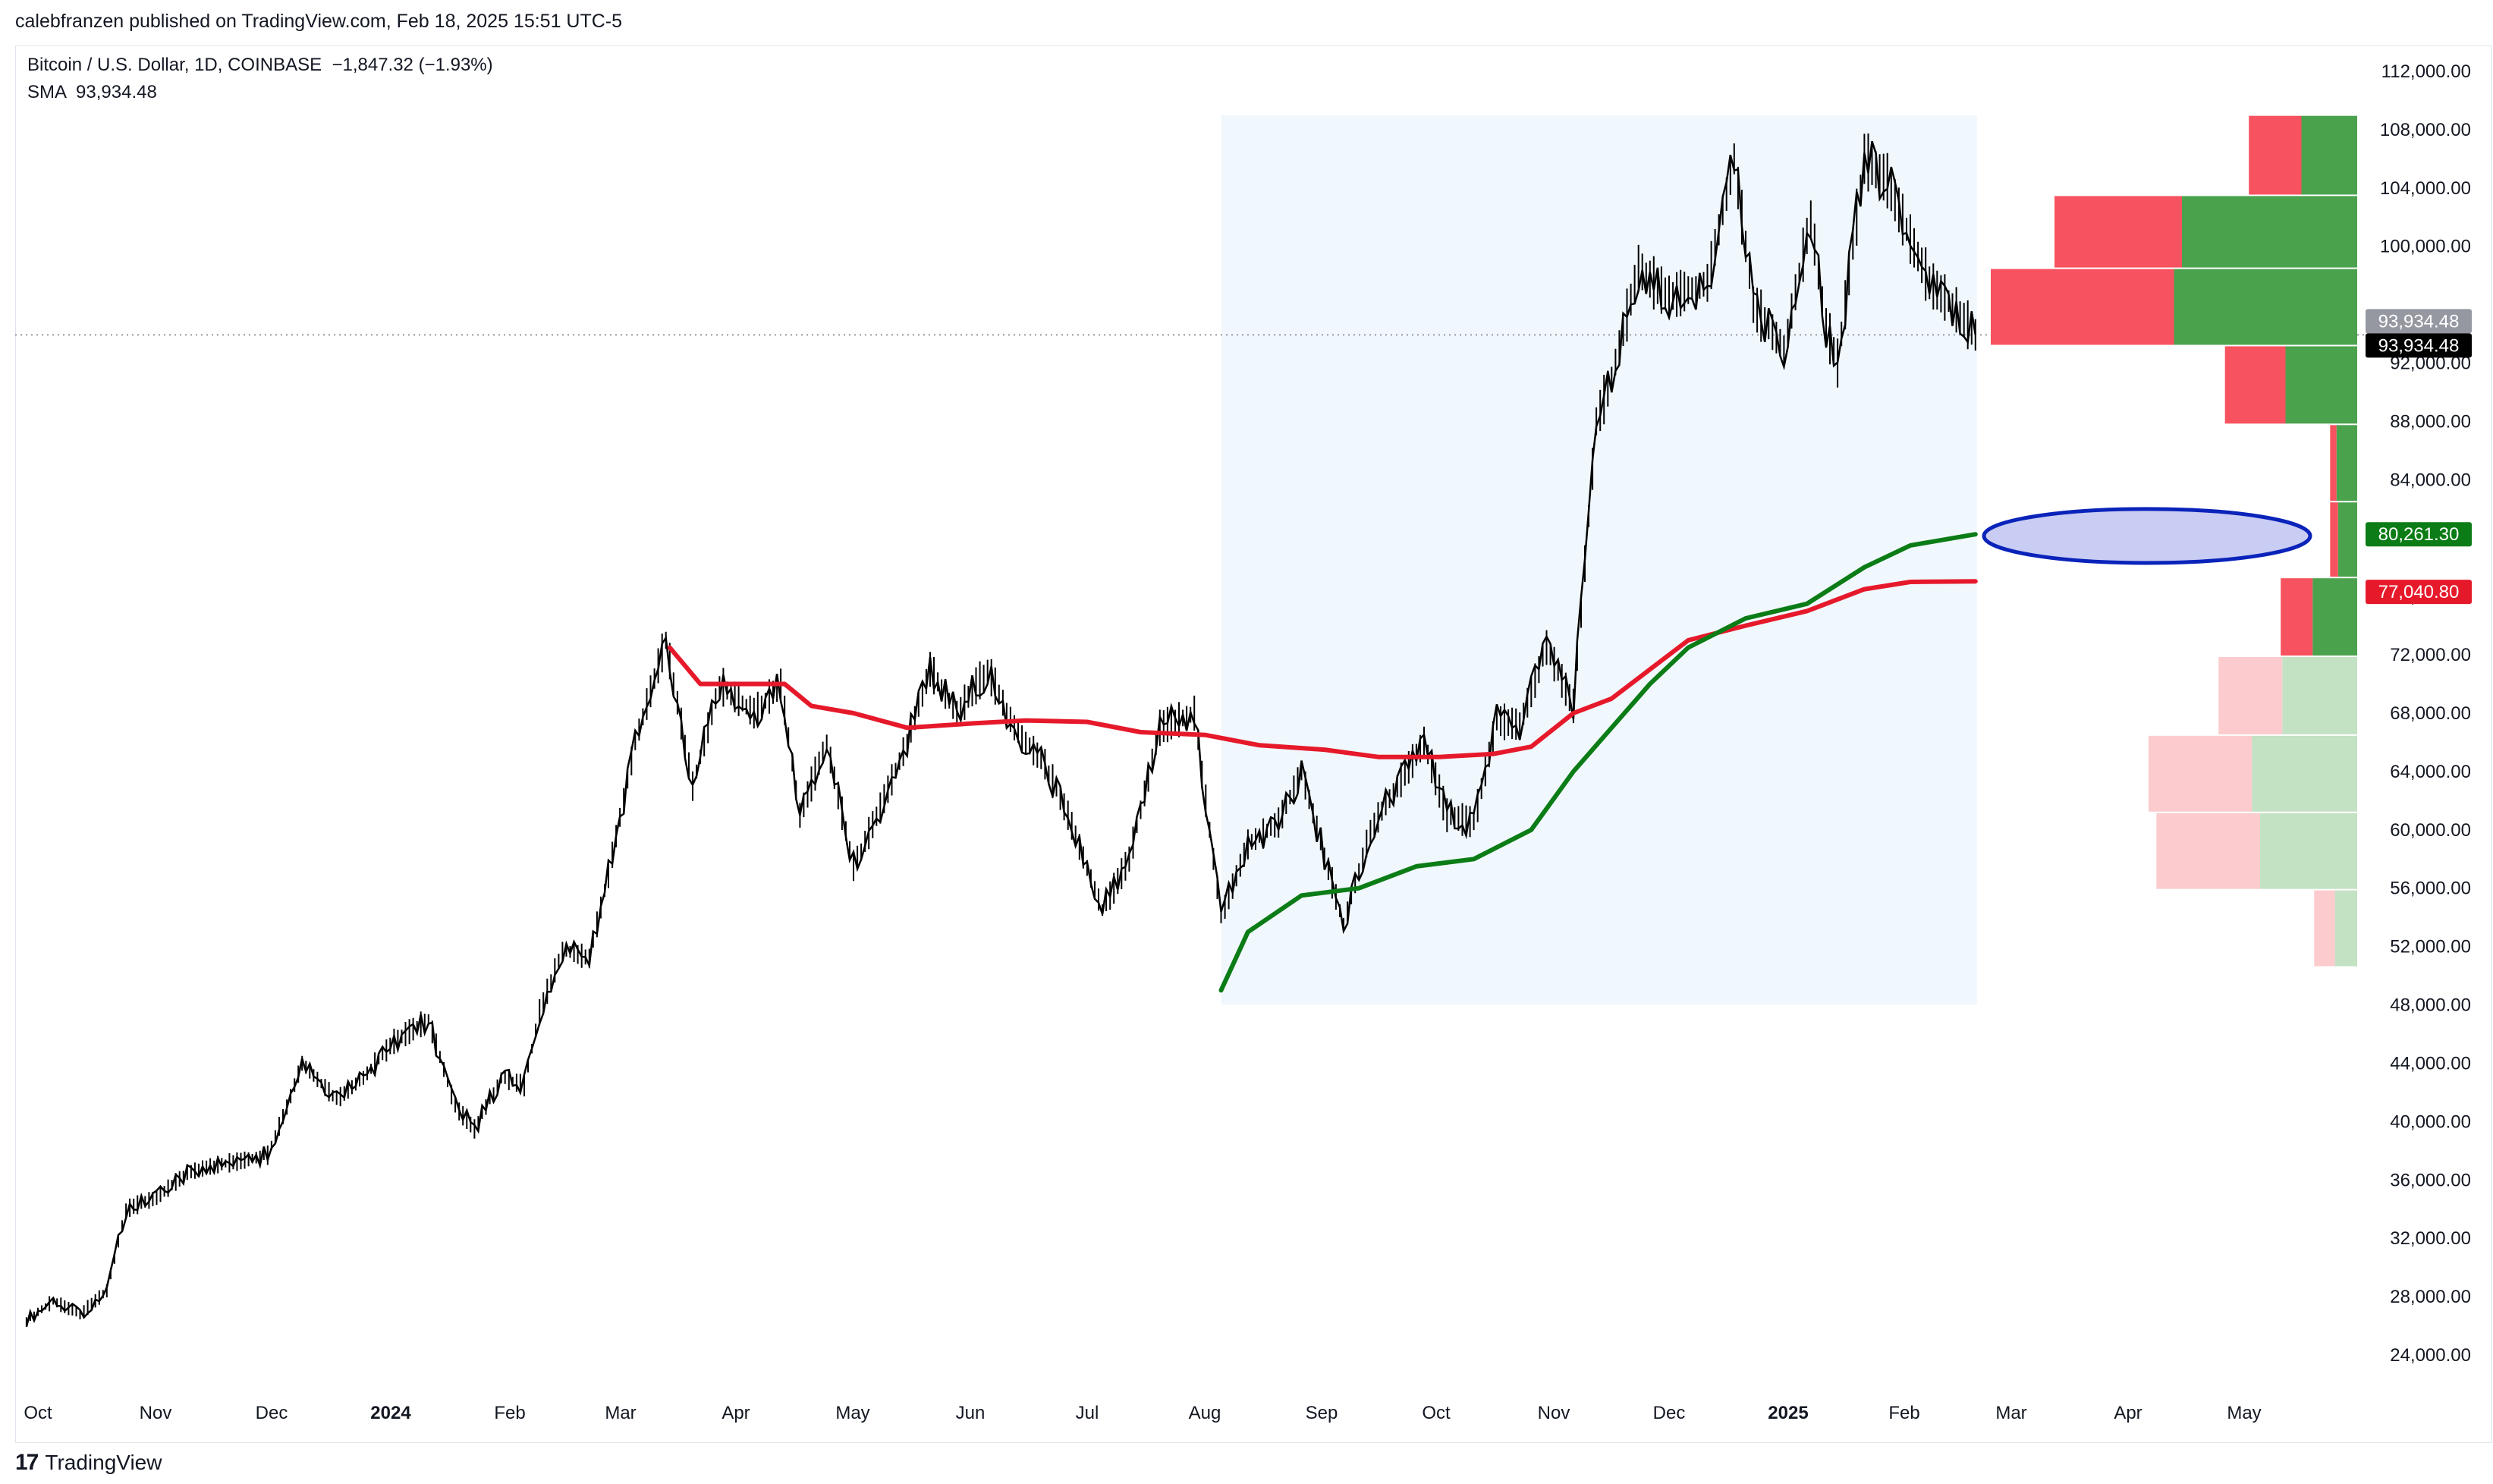 This screenshot has height=1484, width=2493. I want to click on price-tick-label: 68,000.00, so click(2430, 713).